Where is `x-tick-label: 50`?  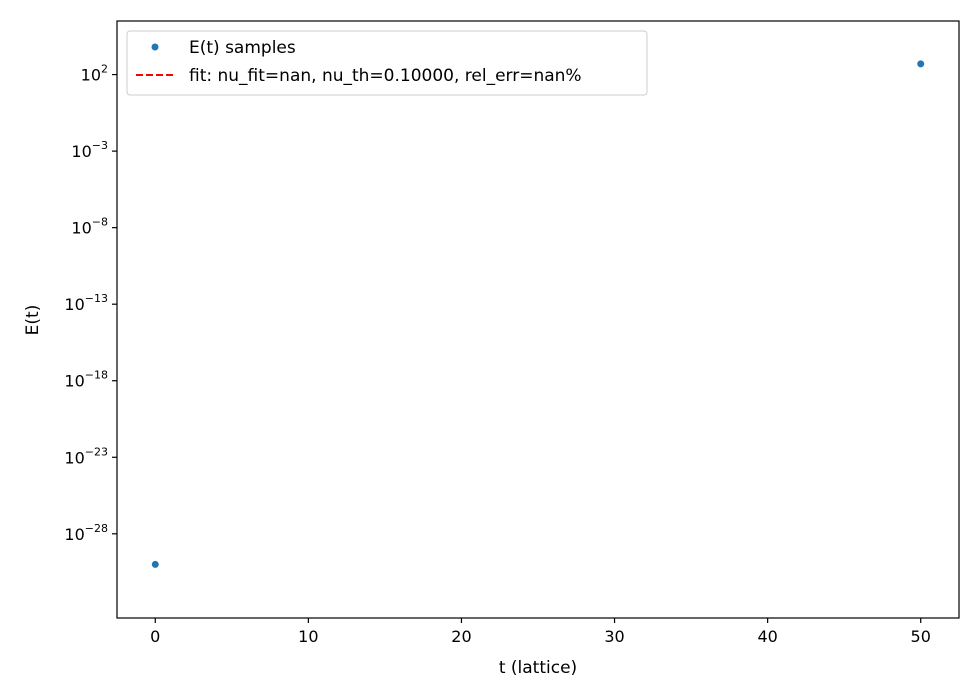 x-tick-label: 50 is located at coordinates (921, 636).